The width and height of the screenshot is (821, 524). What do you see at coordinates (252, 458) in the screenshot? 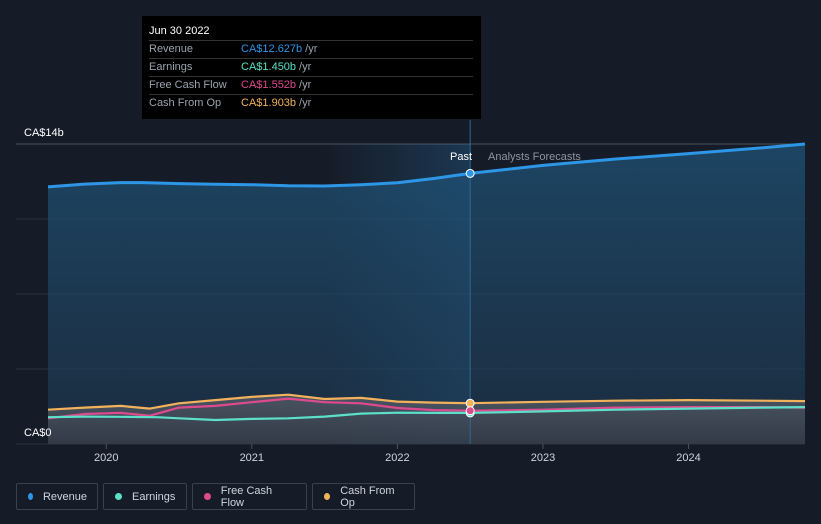
I see `x-tick-label: 2021` at bounding box center [252, 458].